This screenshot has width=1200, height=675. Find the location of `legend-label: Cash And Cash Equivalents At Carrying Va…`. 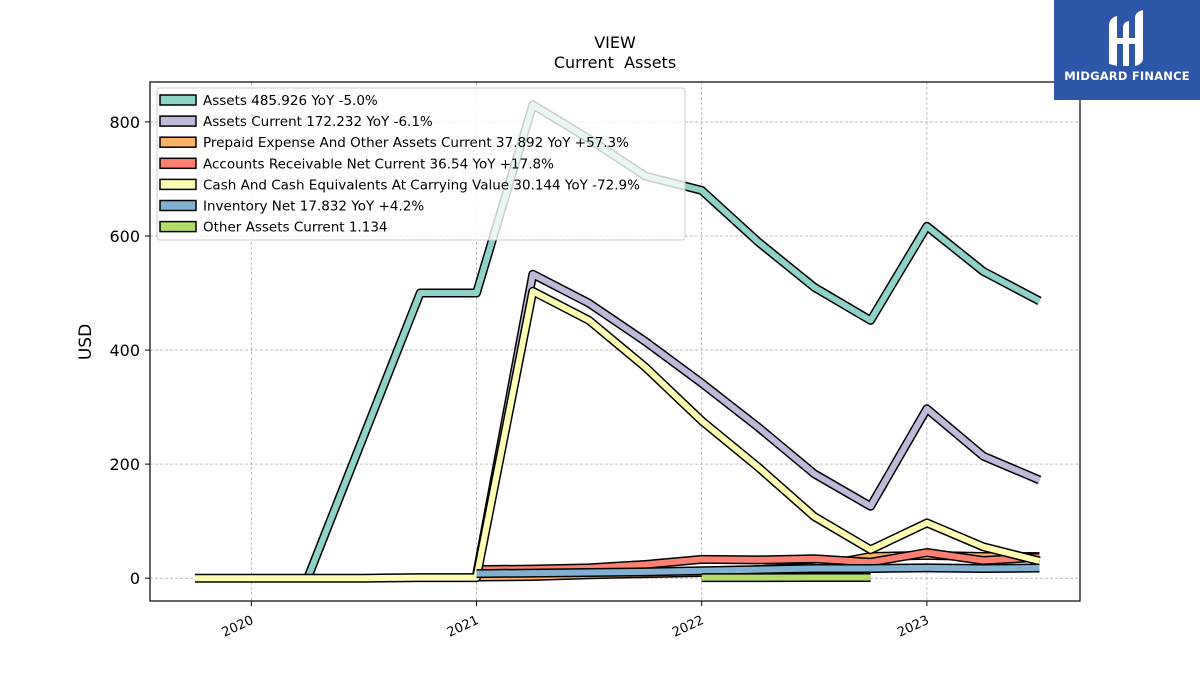

legend-label: Cash And Cash Equivalents At Carrying Va… is located at coordinates (421, 185).